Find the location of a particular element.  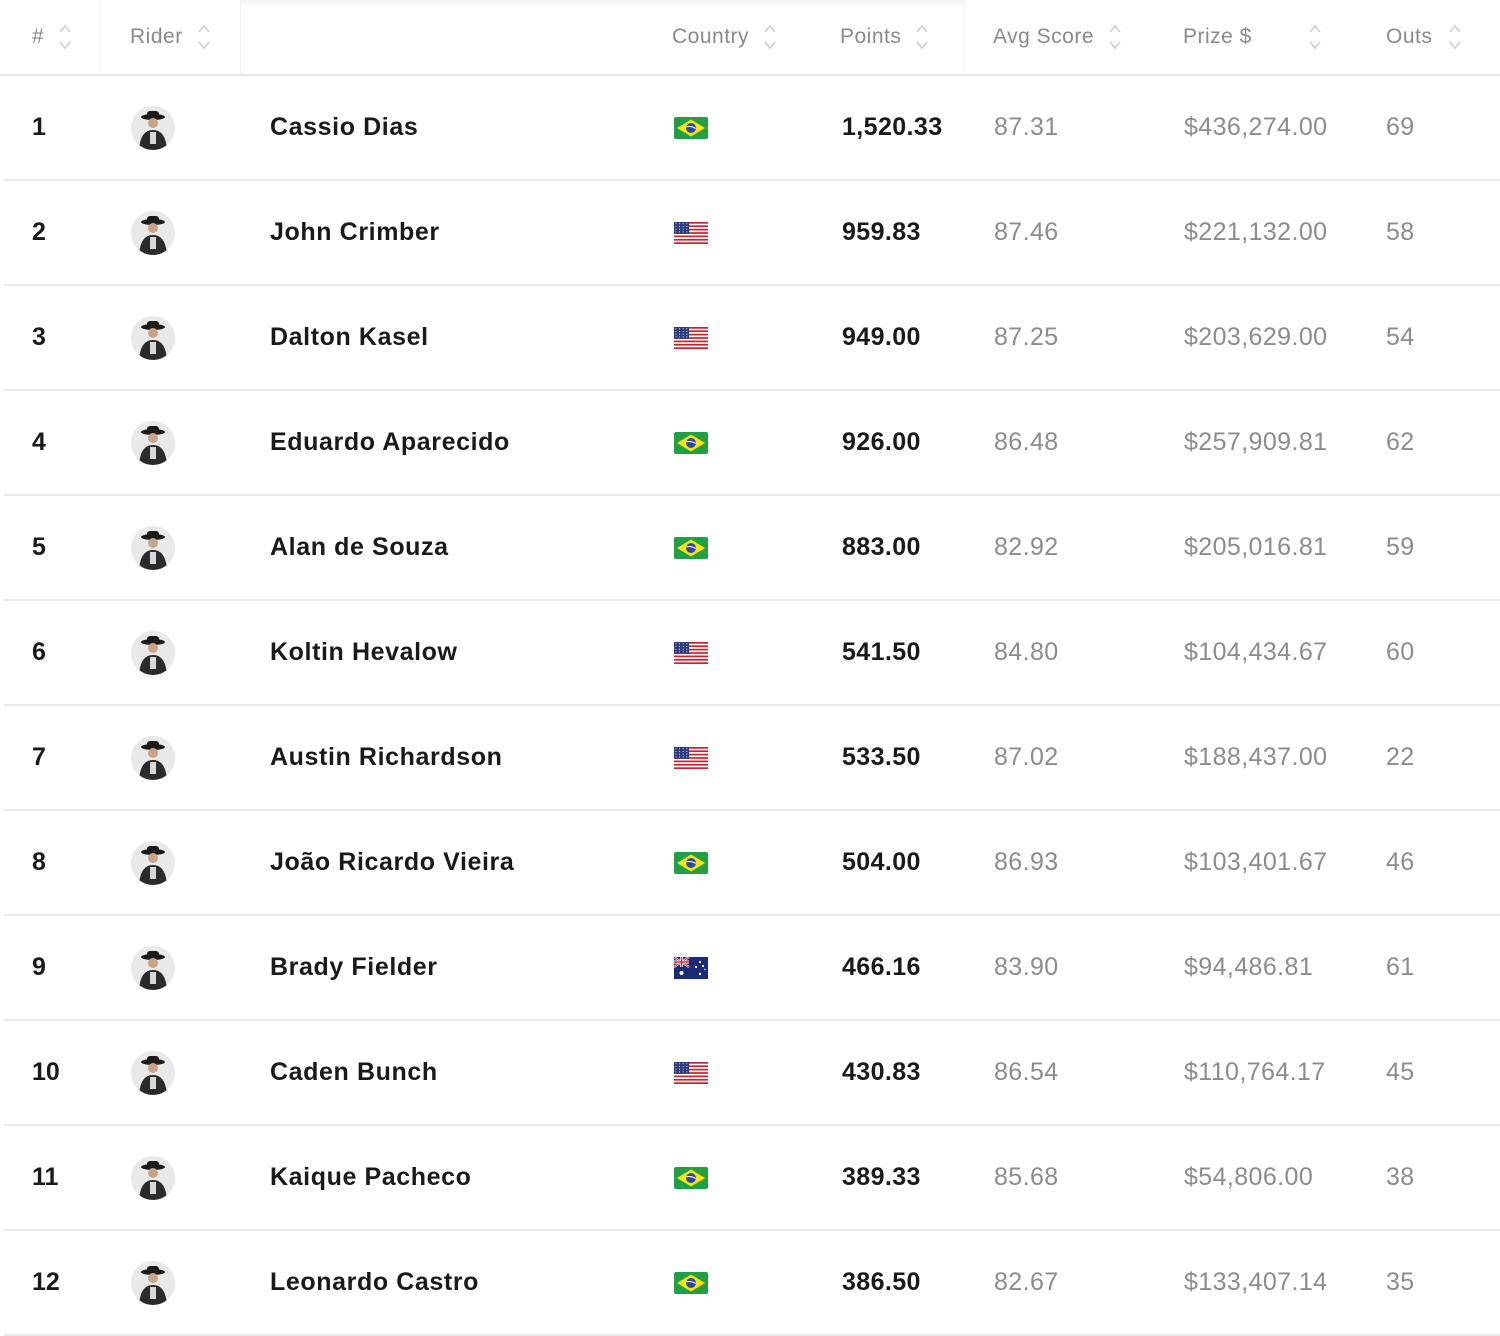

column-header-country: Country is located at coordinates (724, 37).